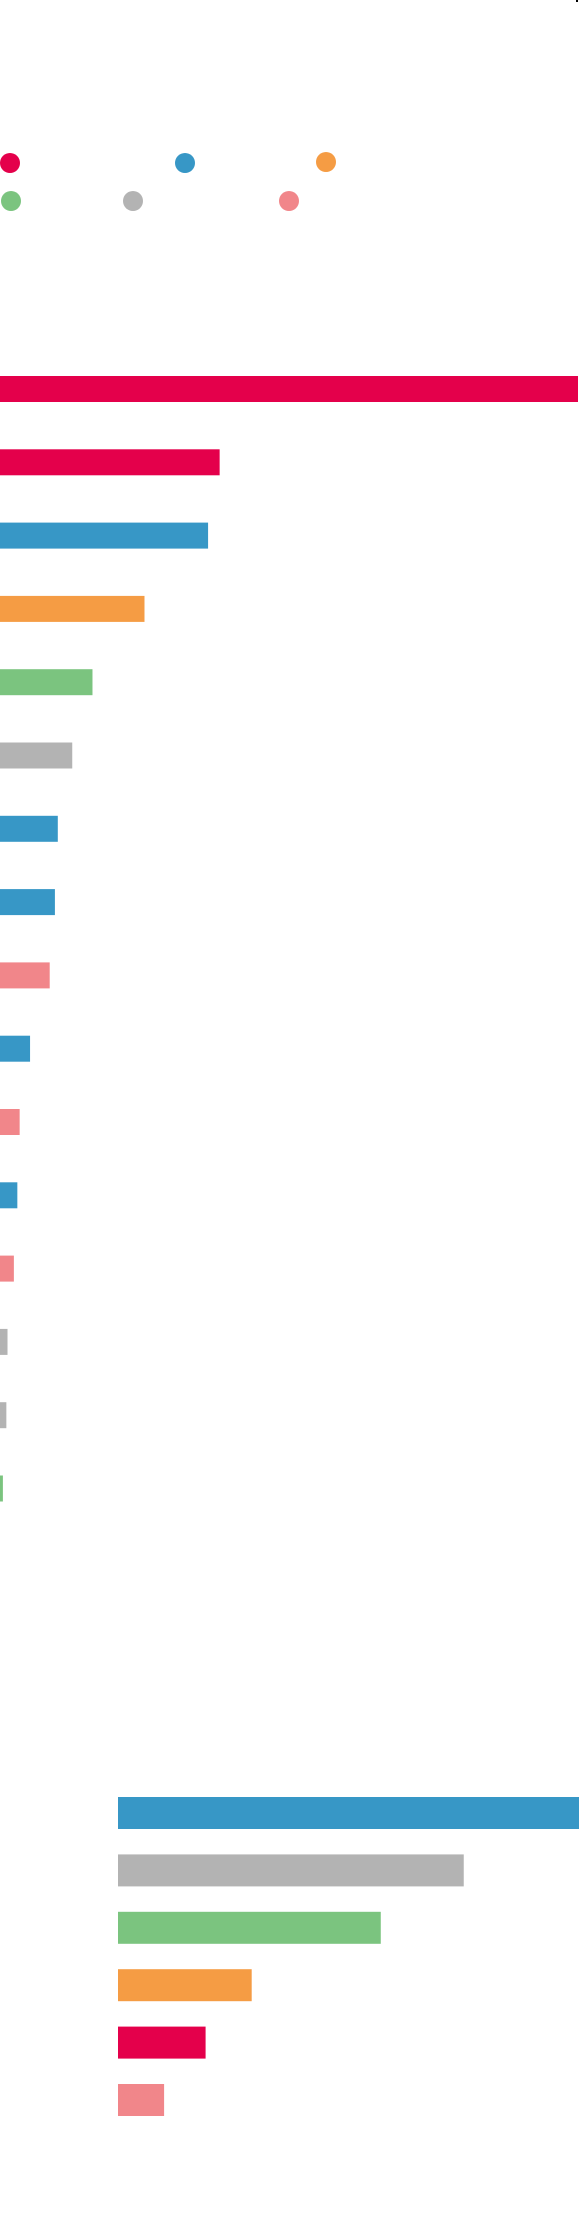 This screenshot has width=580, height=2232. I want to click on legend-marker-orange, so click(326, 162).